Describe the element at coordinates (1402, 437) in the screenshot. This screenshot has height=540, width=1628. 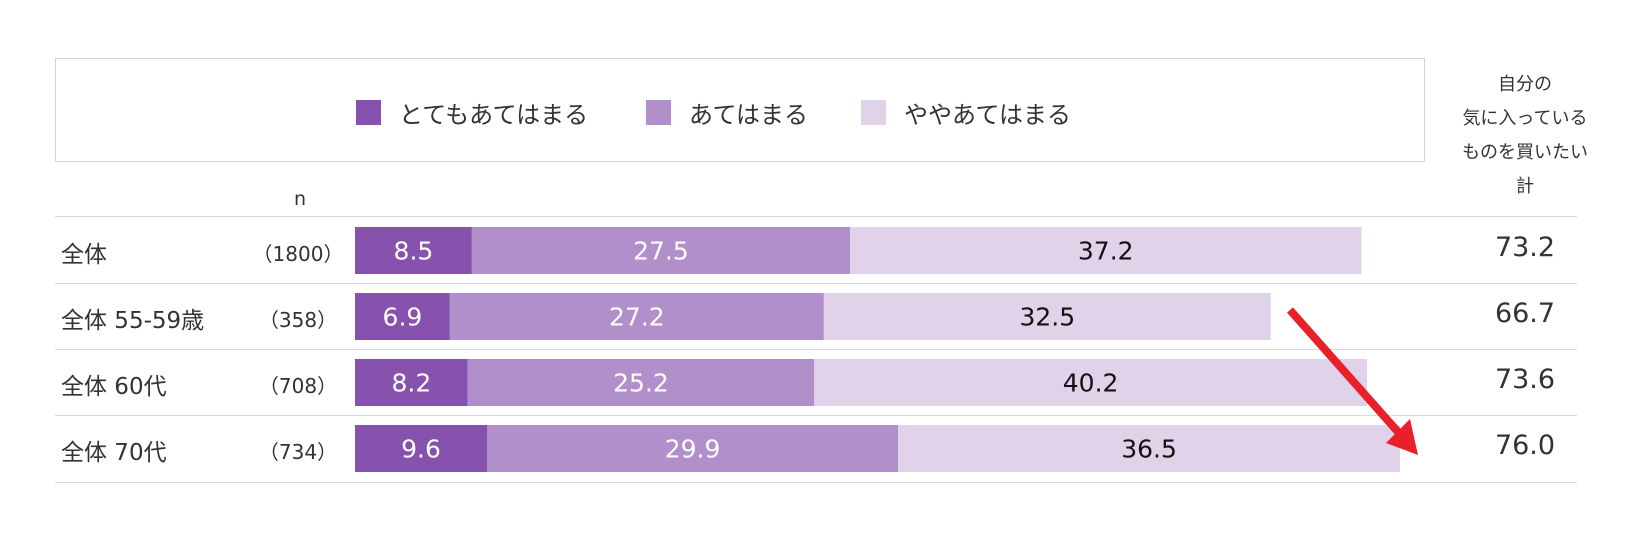
I see `trend-arrow-head` at that location.